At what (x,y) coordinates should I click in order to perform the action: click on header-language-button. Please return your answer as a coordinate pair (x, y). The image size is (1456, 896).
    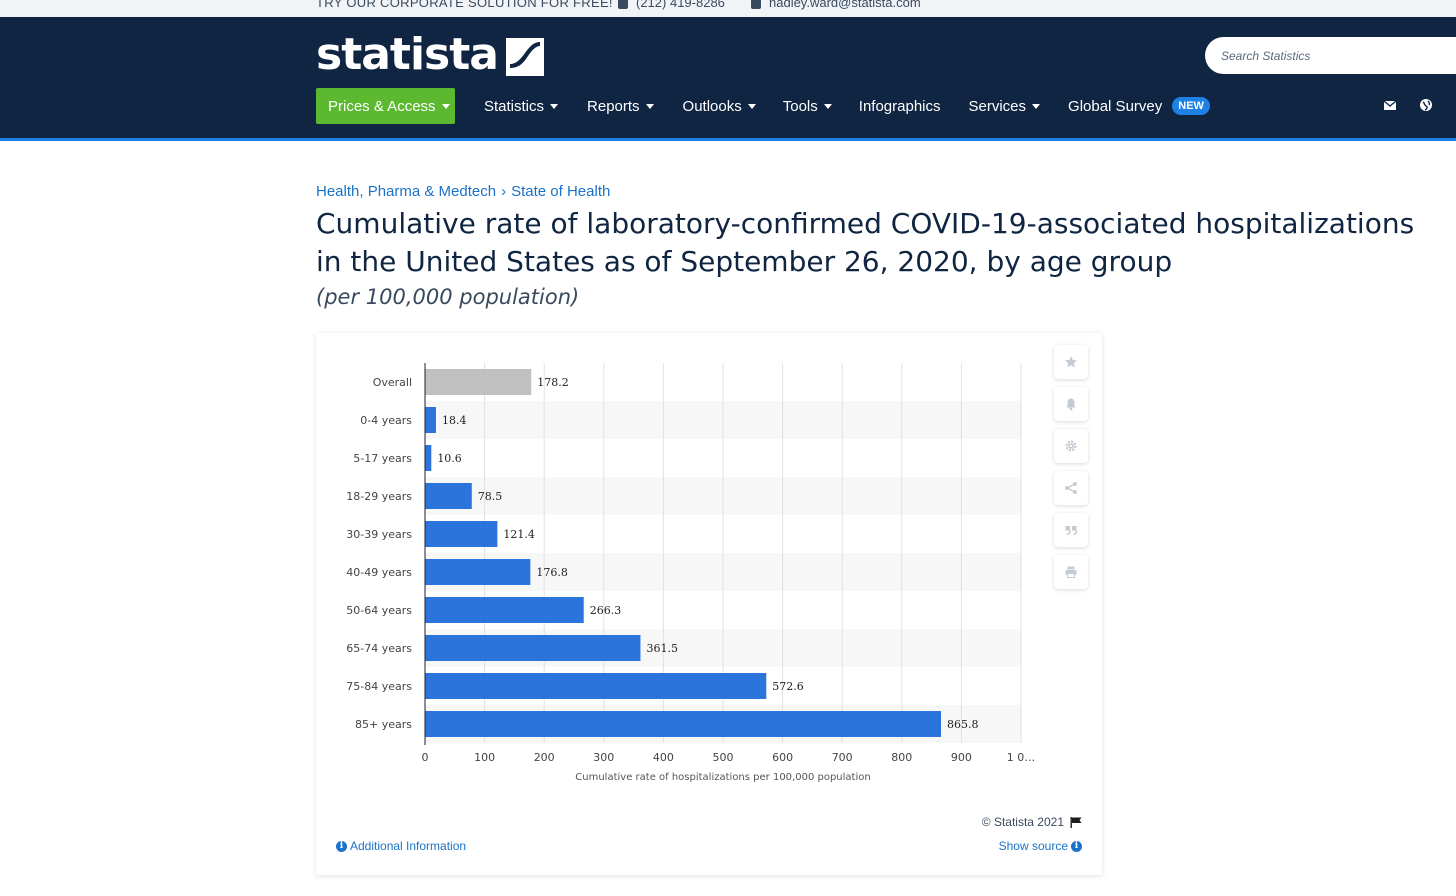
    Looking at the image, I should click on (1426, 105).